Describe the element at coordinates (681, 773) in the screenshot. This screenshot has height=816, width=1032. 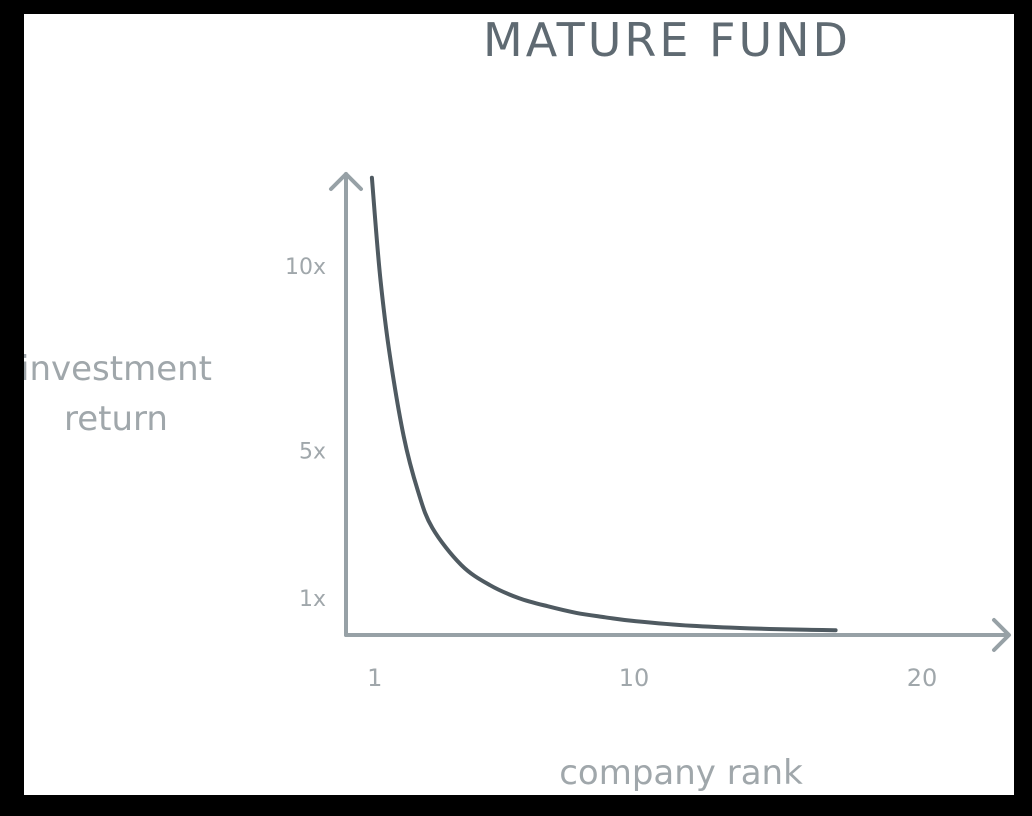
I see `x-axis-title: company rank` at that location.